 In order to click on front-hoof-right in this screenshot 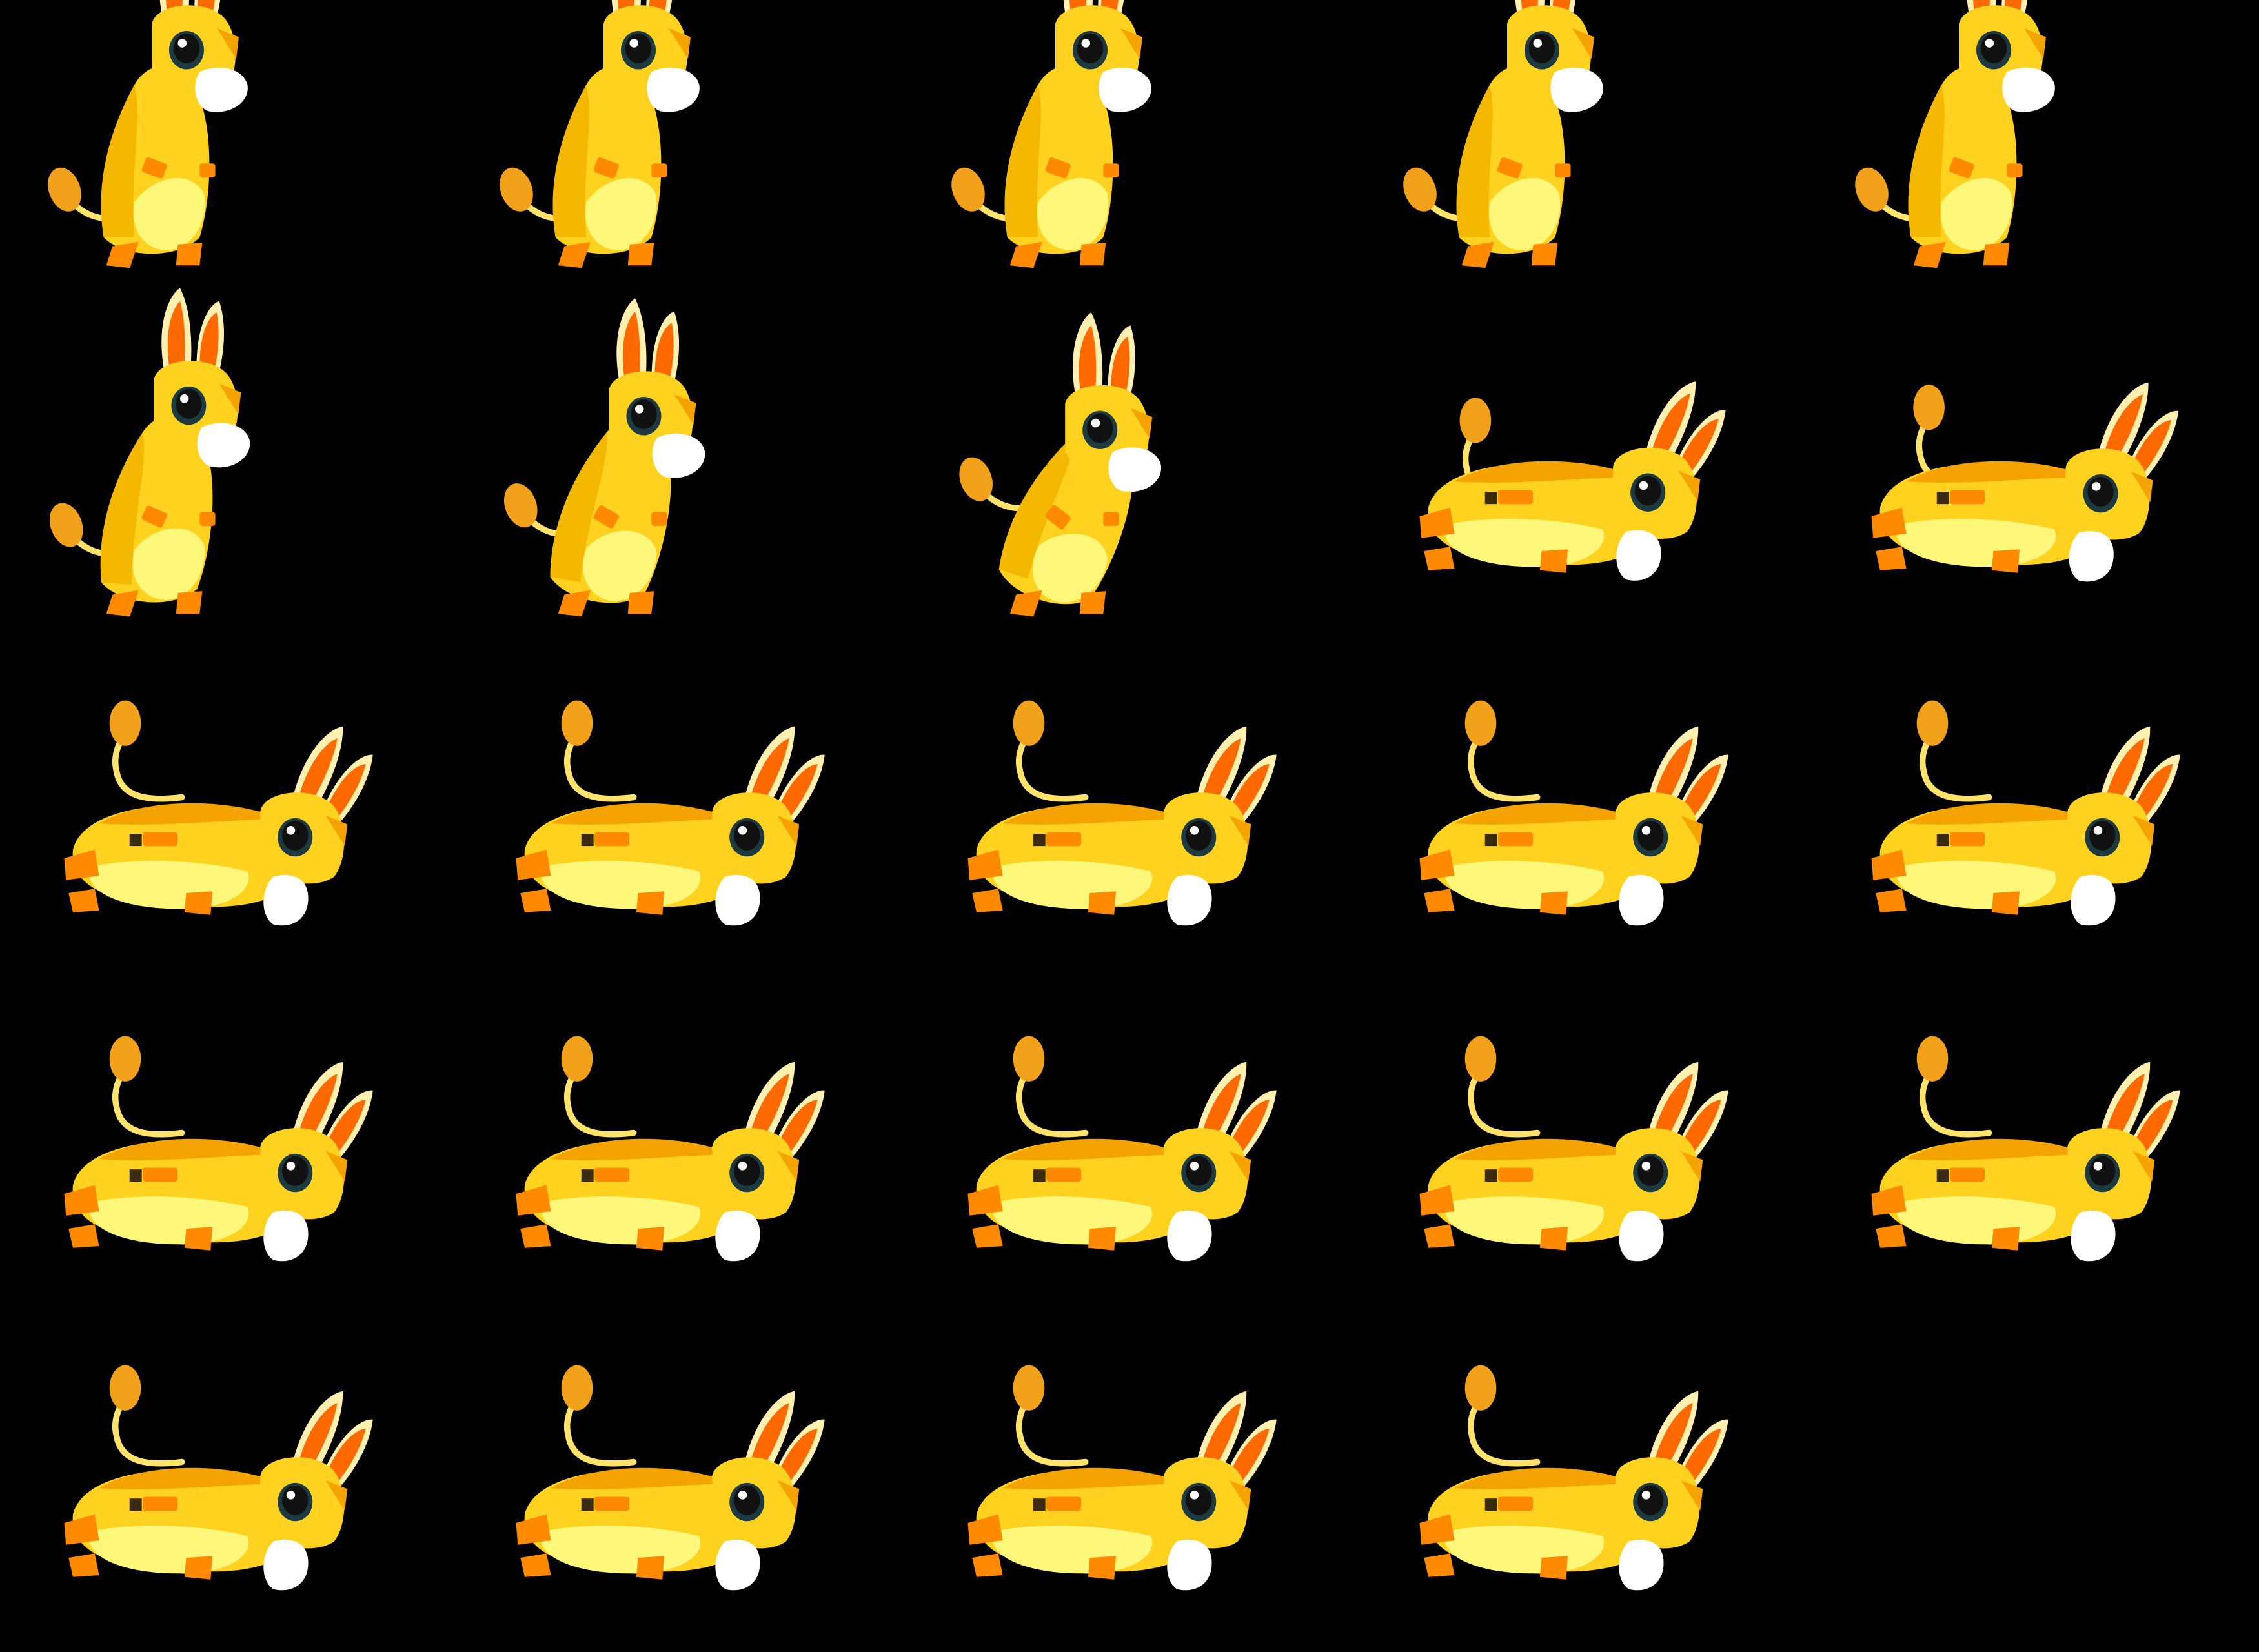, I will do `click(207, 519)`.